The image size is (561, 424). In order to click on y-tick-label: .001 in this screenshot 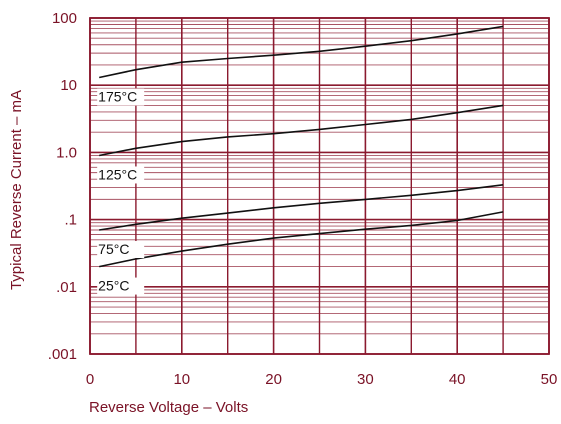, I will do `click(62, 354)`.